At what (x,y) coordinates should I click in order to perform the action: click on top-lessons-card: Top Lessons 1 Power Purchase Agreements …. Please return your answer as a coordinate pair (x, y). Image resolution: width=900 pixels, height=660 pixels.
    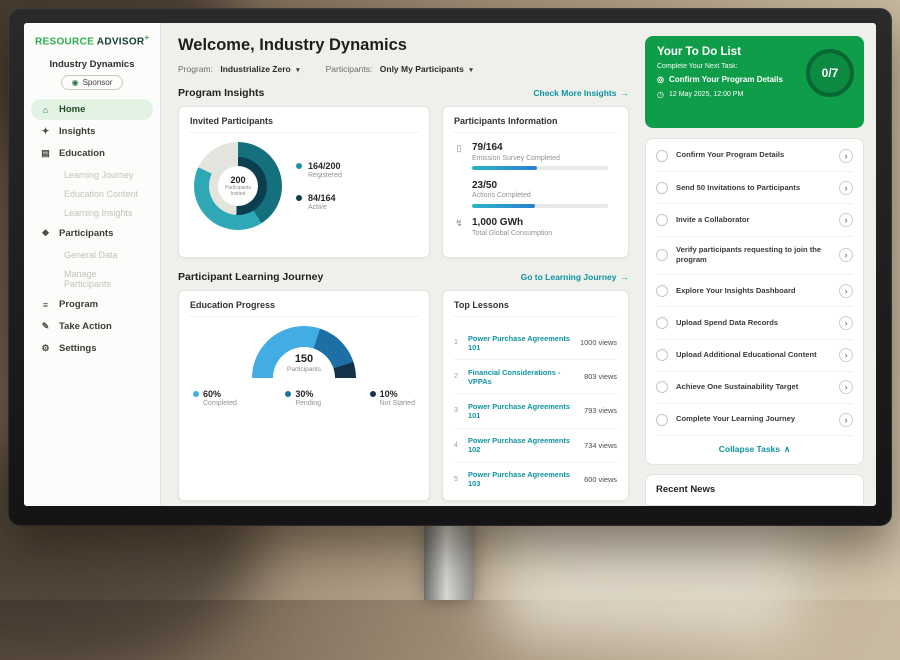
    Looking at the image, I should click on (535, 395).